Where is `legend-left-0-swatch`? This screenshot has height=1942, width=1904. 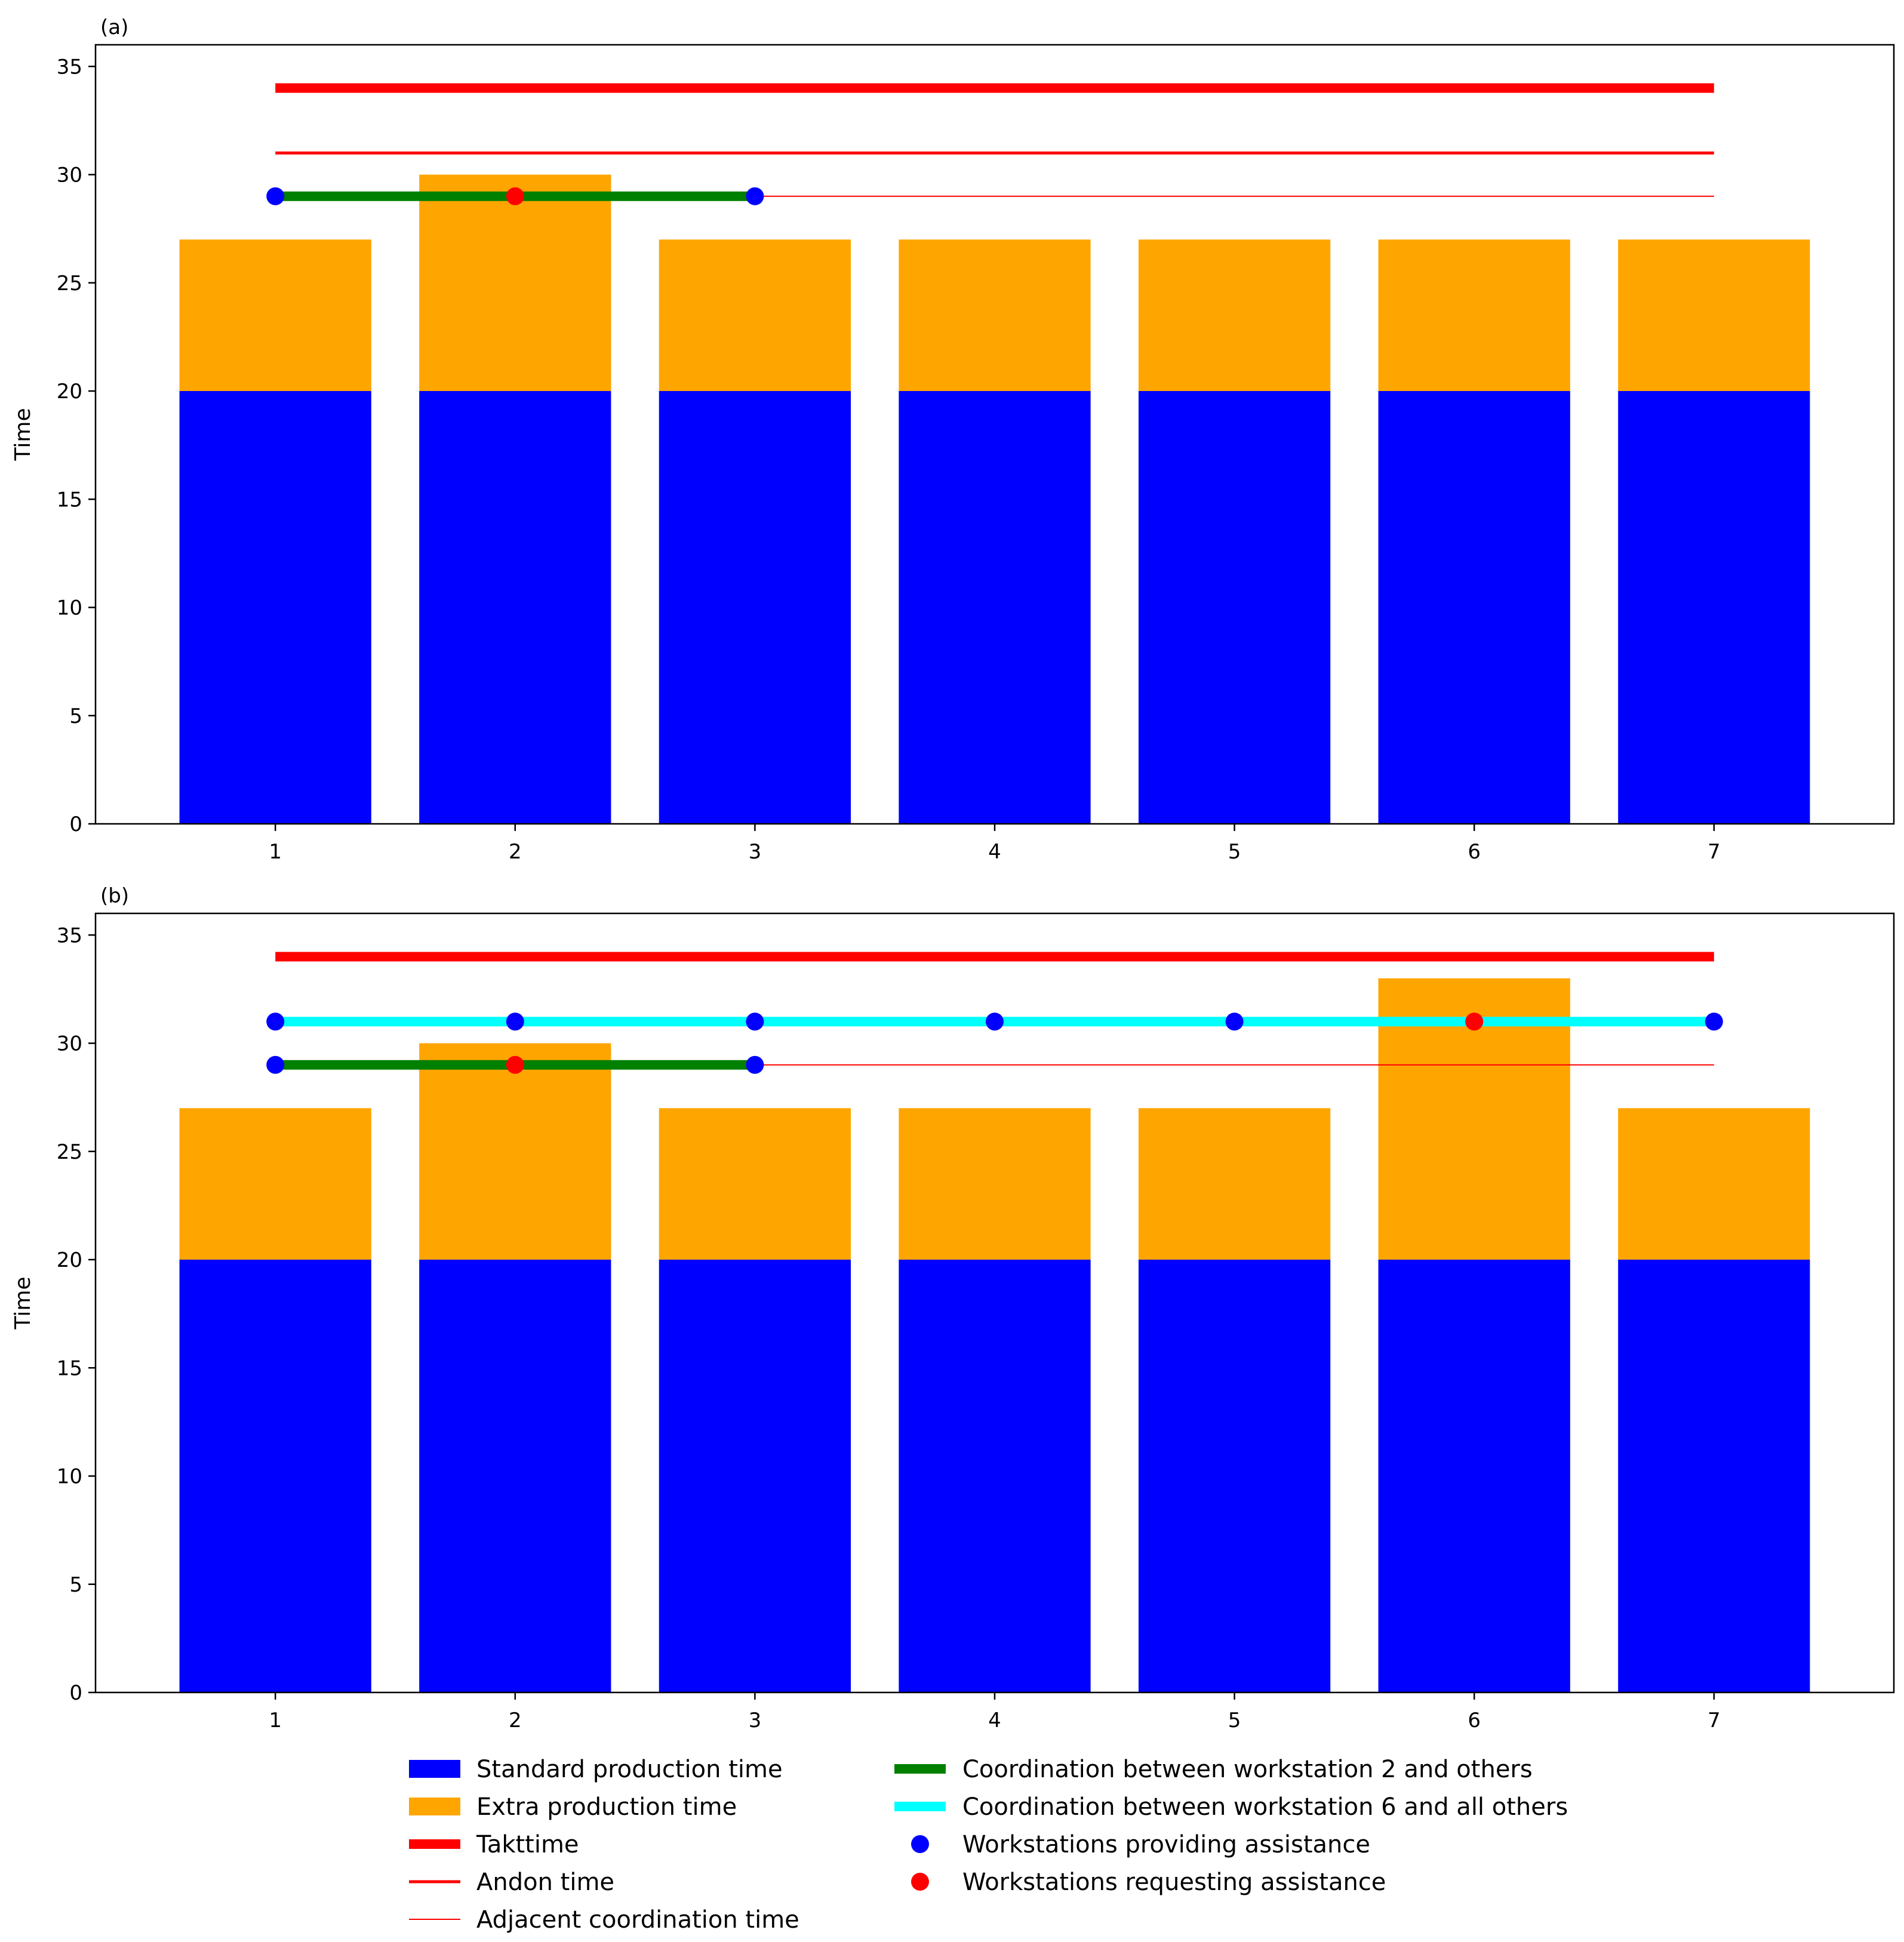 legend-left-0-swatch is located at coordinates (434, 1769).